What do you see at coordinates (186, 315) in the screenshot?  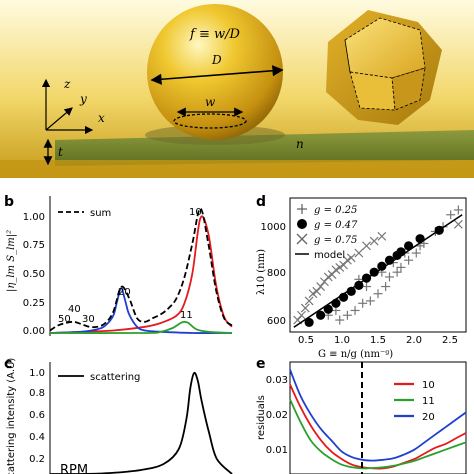 I see `b-peak-11: 11` at bounding box center [186, 315].